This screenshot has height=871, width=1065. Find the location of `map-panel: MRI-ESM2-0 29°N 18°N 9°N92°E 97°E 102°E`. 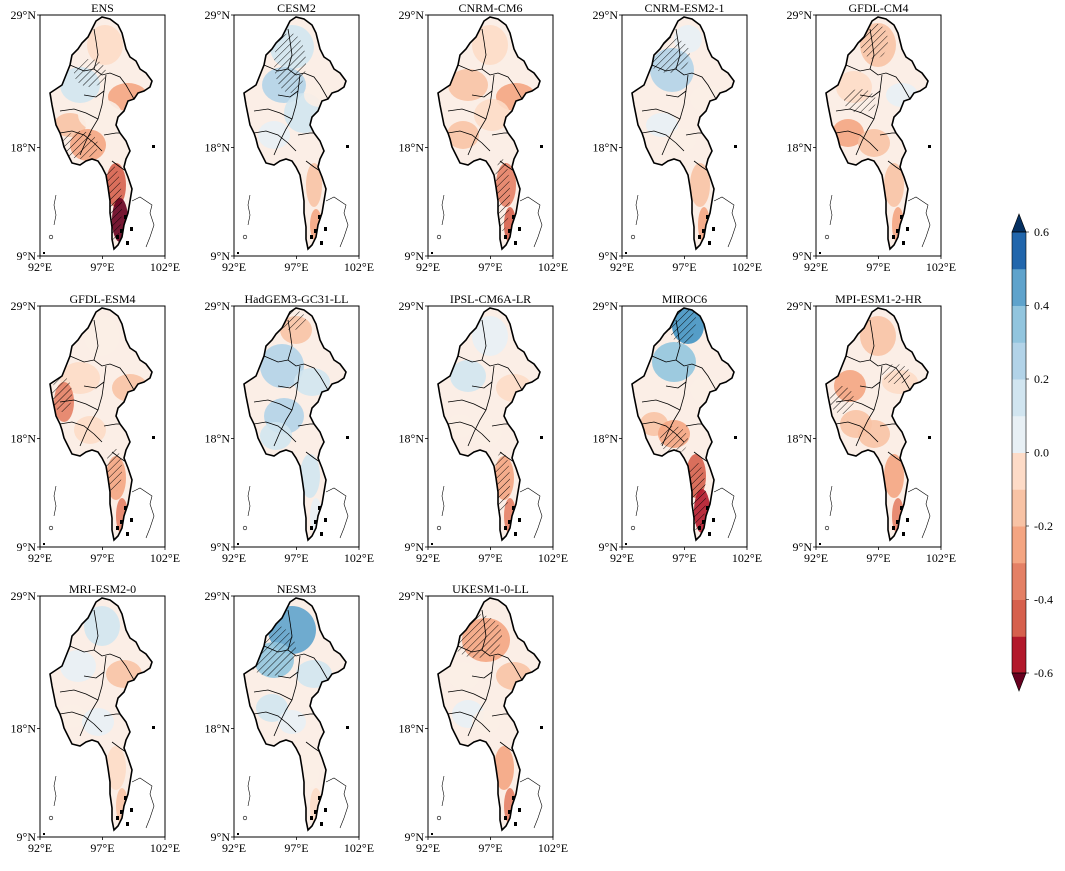

map-panel: MRI-ESM2-0 29°N 18°N 9°N92°E 97°E 102°E is located at coordinates (96, 718).